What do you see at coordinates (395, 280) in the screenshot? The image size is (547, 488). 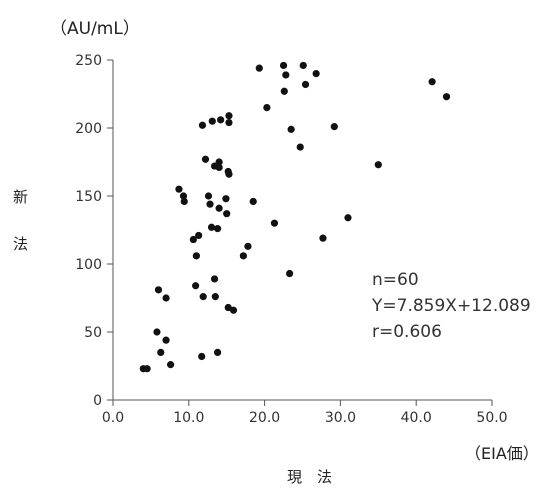 I see `annotation-n: n=60` at bounding box center [395, 280].